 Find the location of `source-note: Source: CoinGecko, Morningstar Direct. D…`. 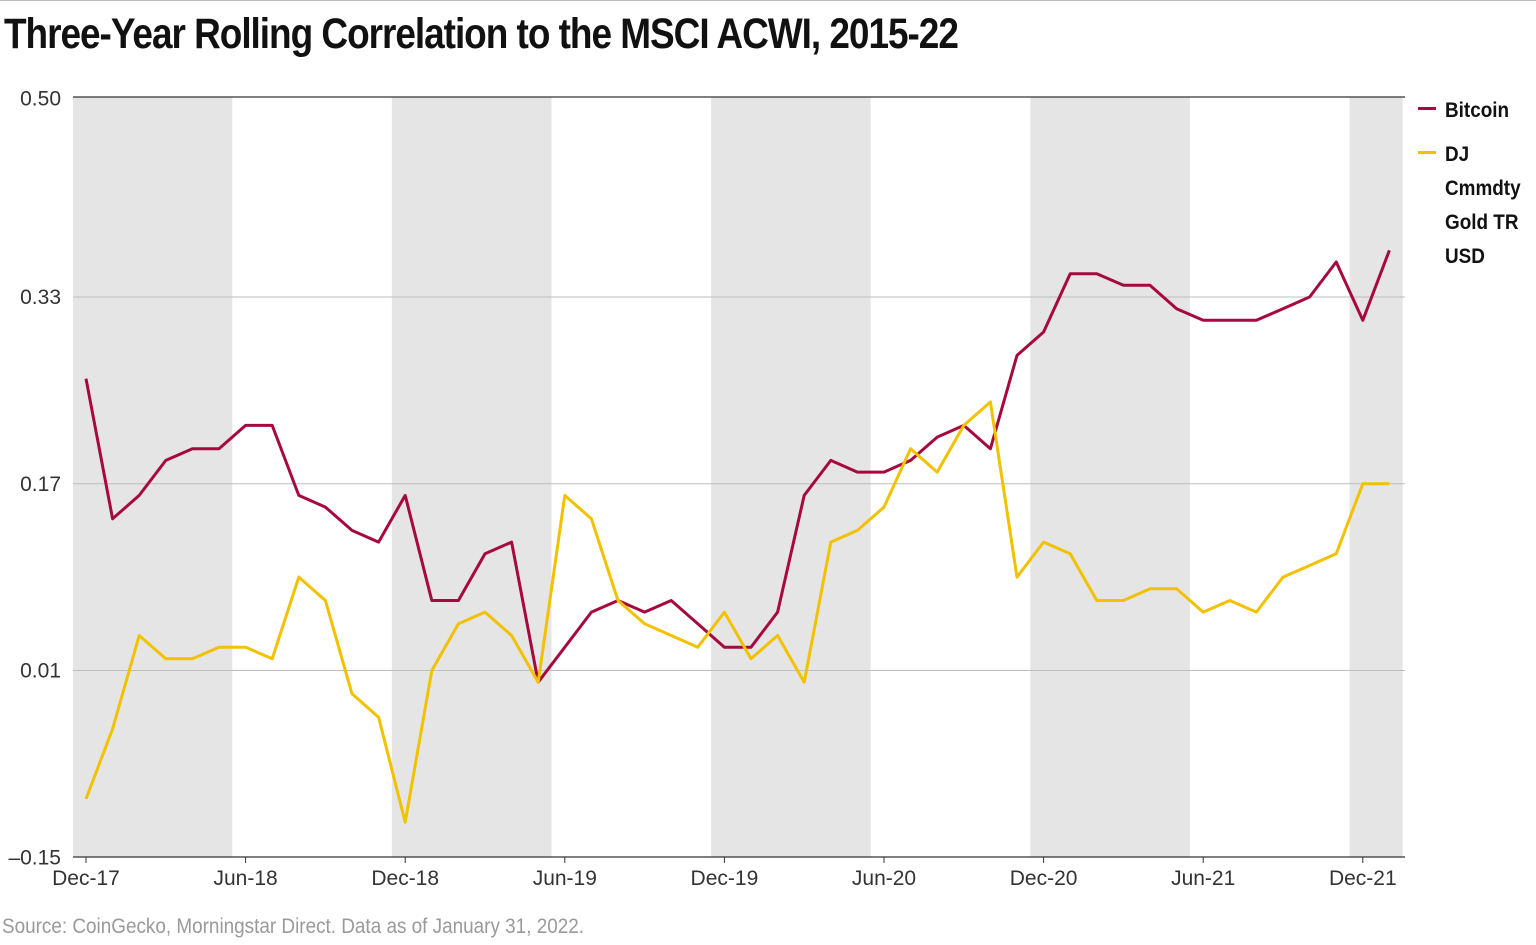

source-note: Source: CoinGecko, Morningstar Direct. D… is located at coordinates (293, 926).